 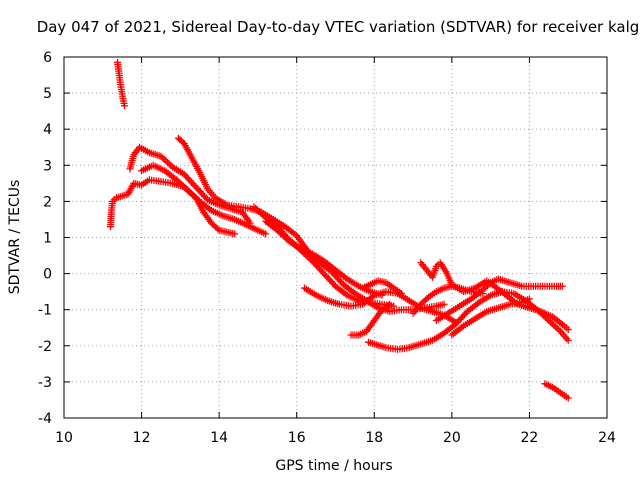 I want to click on y-tick-label: 0, so click(x=47, y=275).